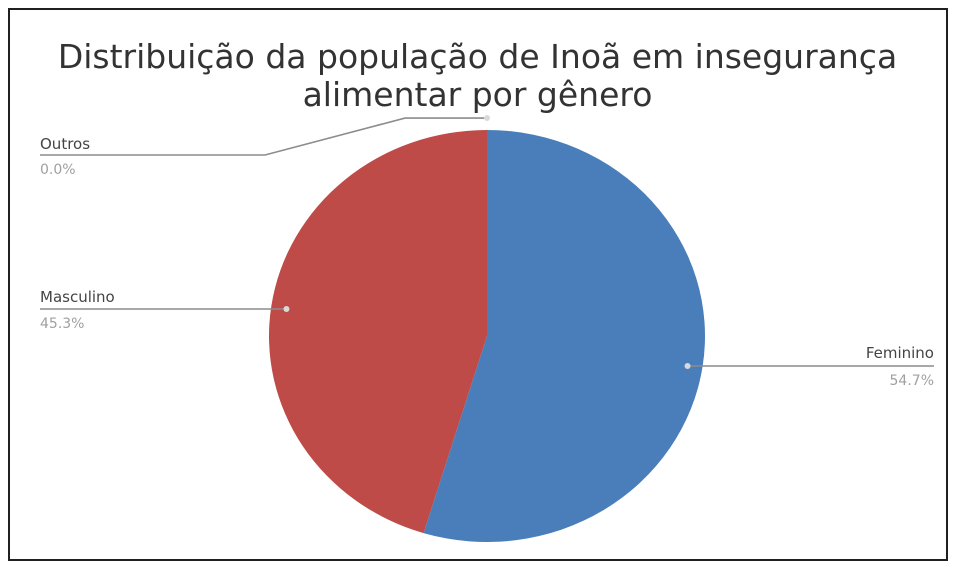 The height and width of the screenshot is (568, 955). What do you see at coordinates (487, 118) in the screenshot?
I see `leader-dot-outros` at bounding box center [487, 118].